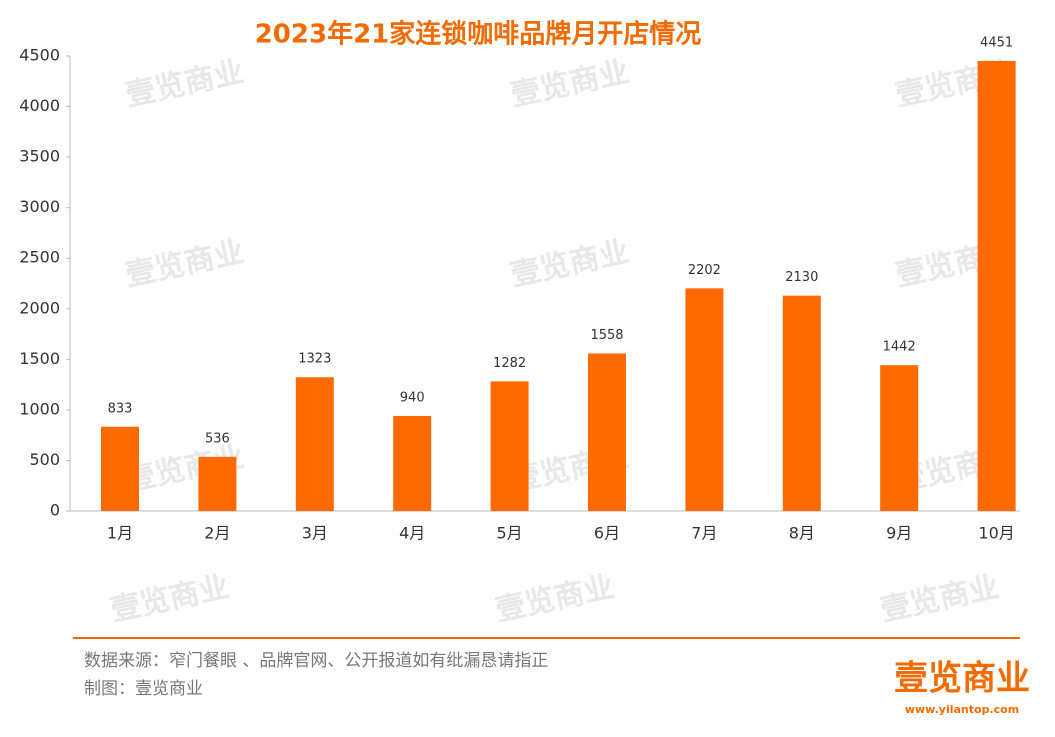 This screenshot has height=737, width=1055. What do you see at coordinates (39, 307) in the screenshot?
I see `y-tick-label: 2000` at bounding box center [39, 307].